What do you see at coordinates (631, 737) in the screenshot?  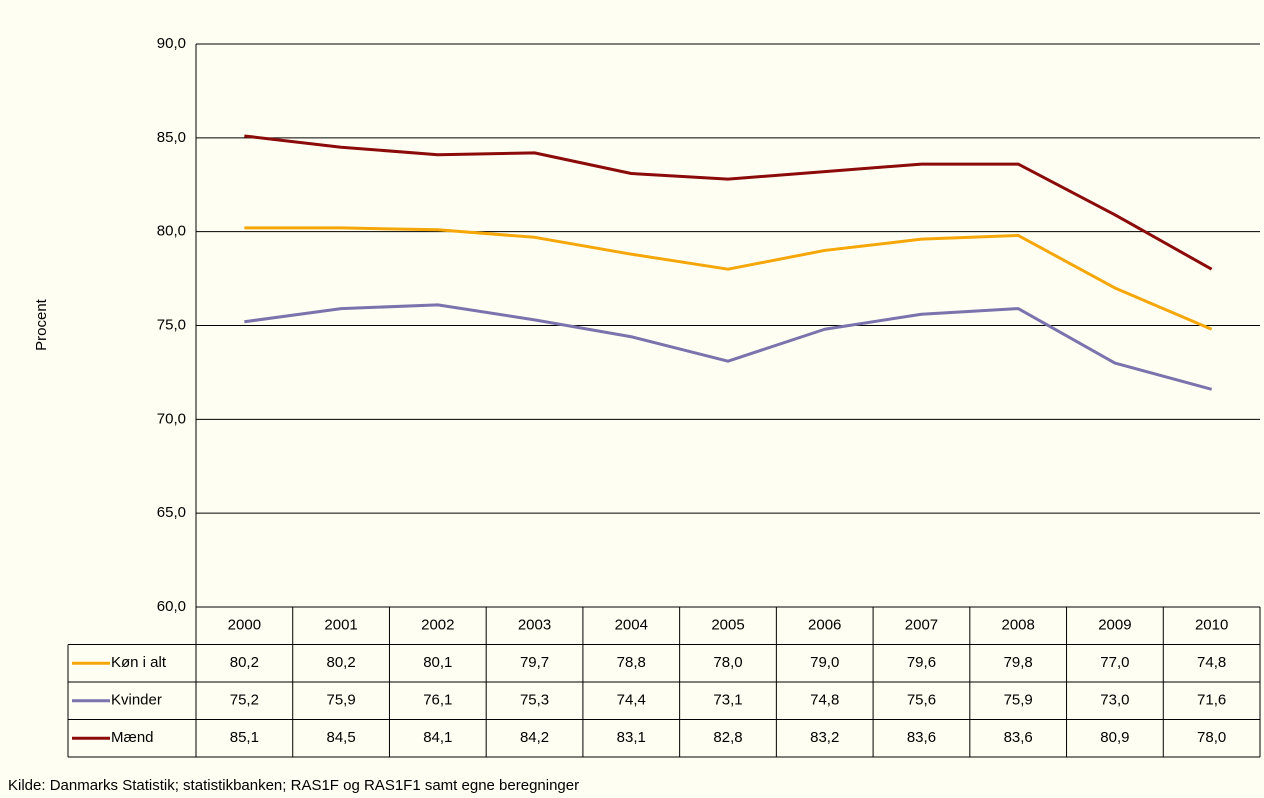 I see `table-value: 83,1` at bounding box center [631, 737].